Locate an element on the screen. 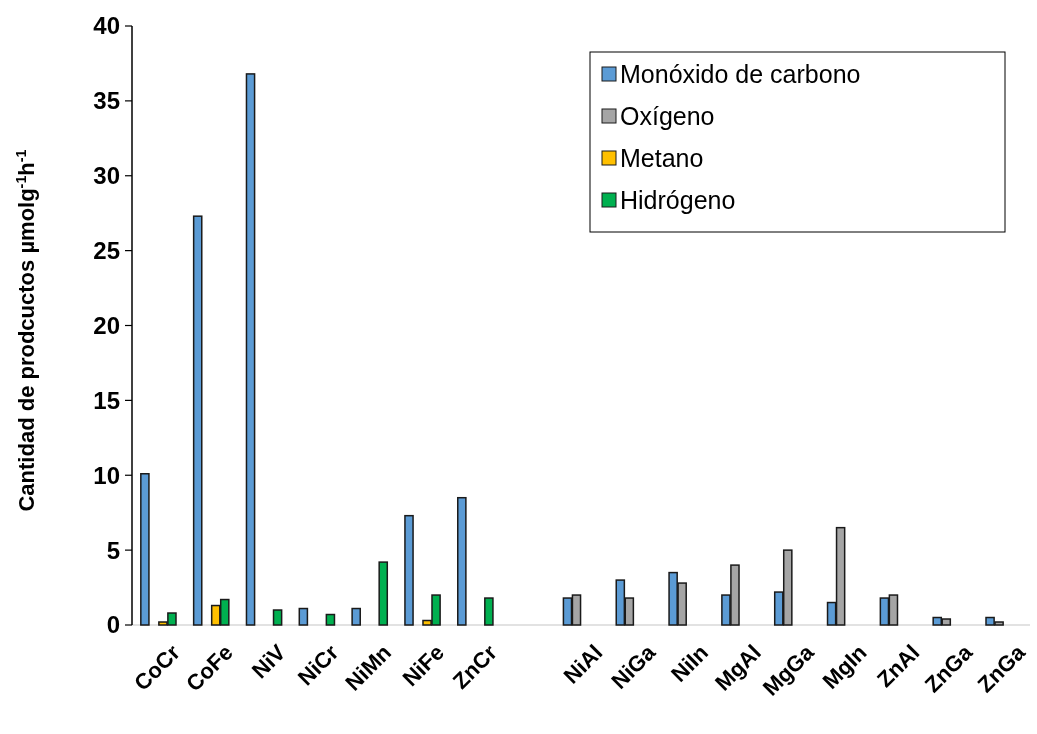  x-tick-label: NiV is located at coordinates (268, 661).